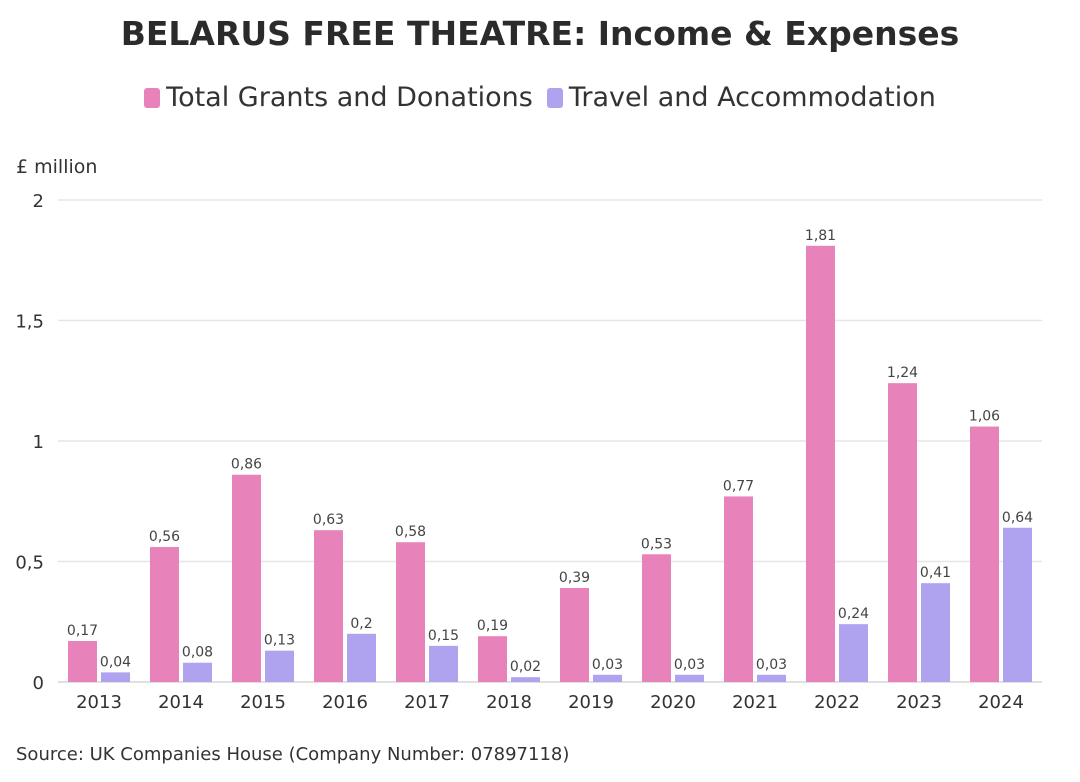 The image size is (1080, 782). Describe the element at coordinates (738, 486) in the screenshot. I see `data-label-grants: 0,77` at that location.